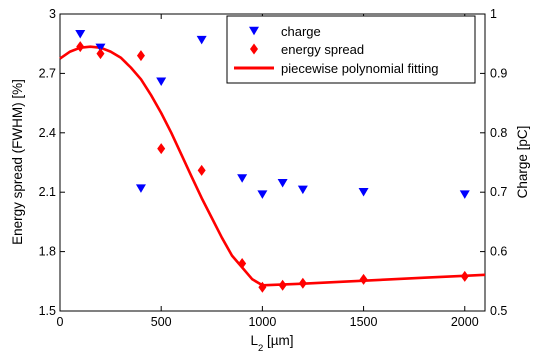 The height and width of the screenshot is (353, 533). Describe the element at coordinates (493, 14) in the screenshot. I see `y-right-tick-label: 1` at that location.